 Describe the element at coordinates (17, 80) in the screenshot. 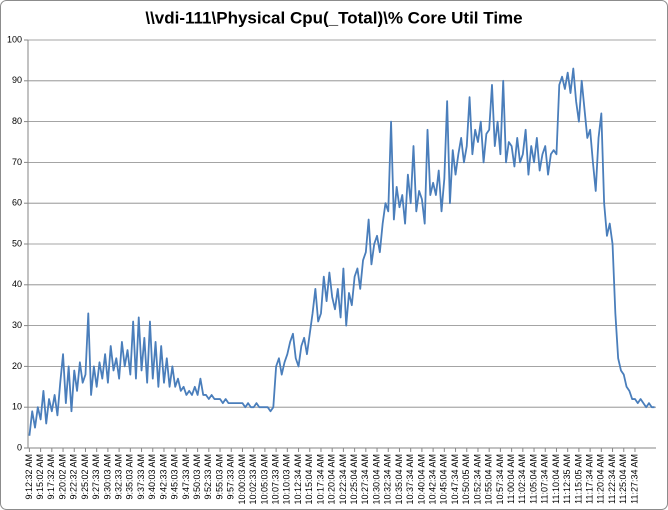

I see `y-tick-label: 90` at that location.